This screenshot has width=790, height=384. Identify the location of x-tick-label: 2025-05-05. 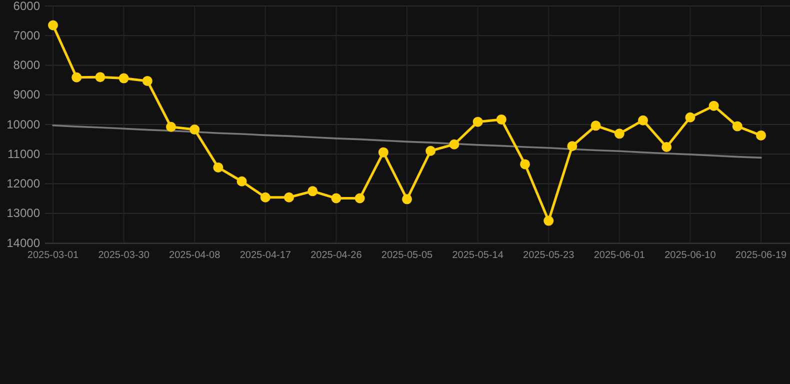
(407, 255).